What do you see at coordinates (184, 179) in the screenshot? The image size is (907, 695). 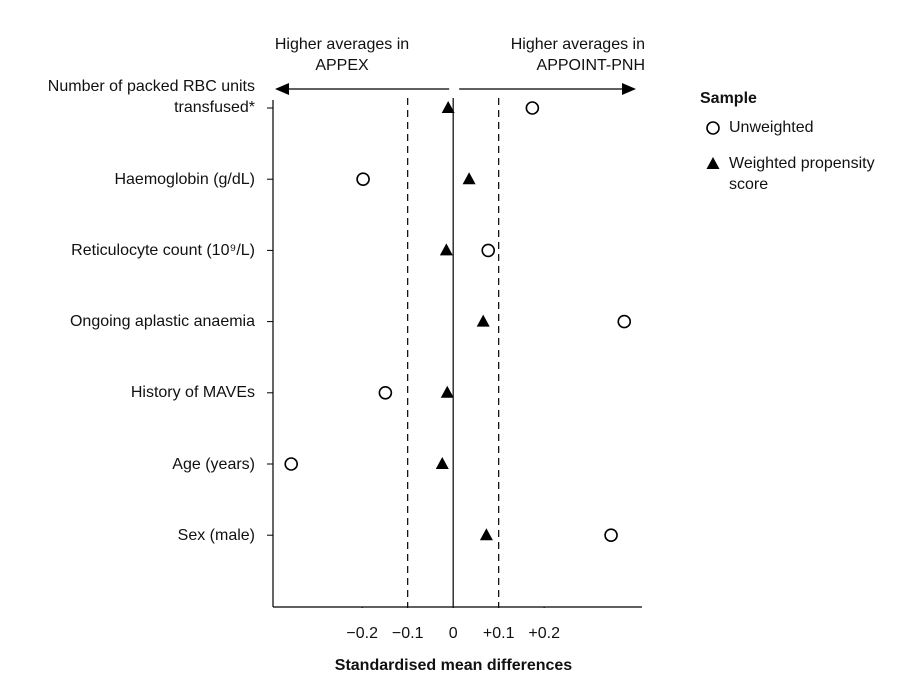 I see `y-tick-label: Haemoglobin (g/dL)` at bounding box center [184, 179].